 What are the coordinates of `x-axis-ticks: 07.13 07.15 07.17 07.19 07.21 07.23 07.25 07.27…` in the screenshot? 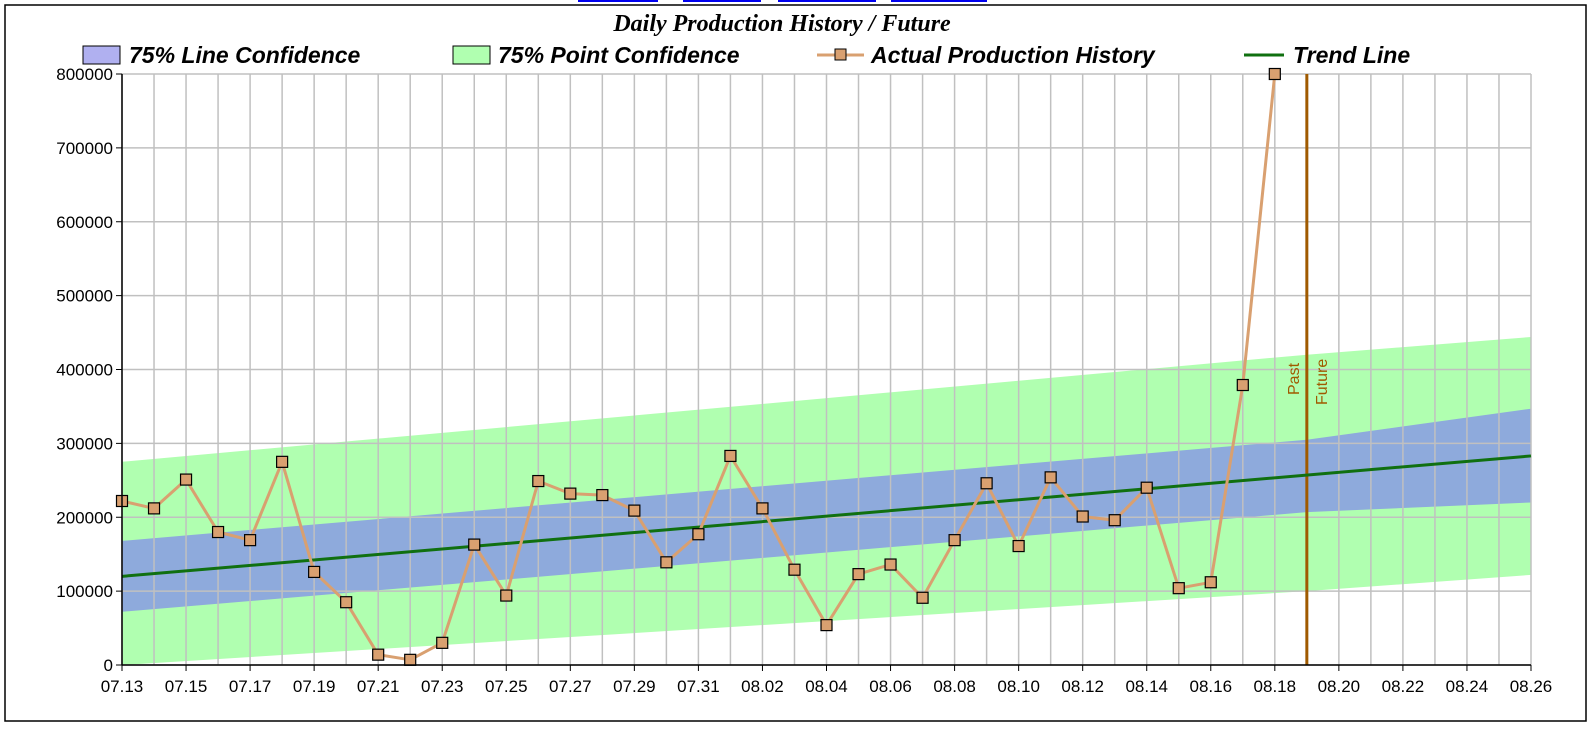 It's located at (827, 680).